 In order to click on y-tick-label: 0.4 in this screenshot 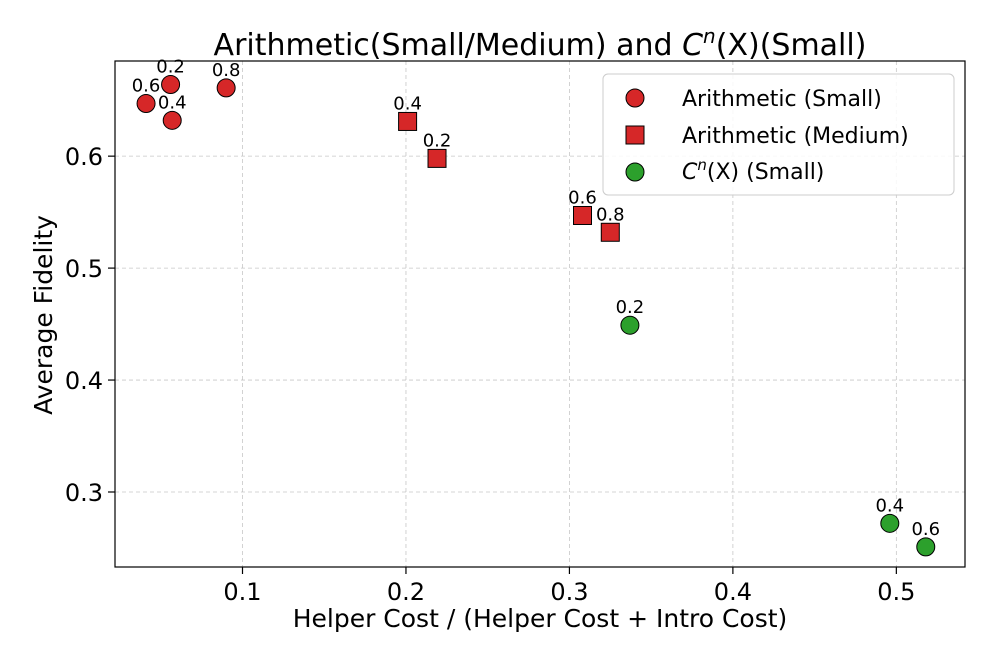, I will do `click(84, 381)`.